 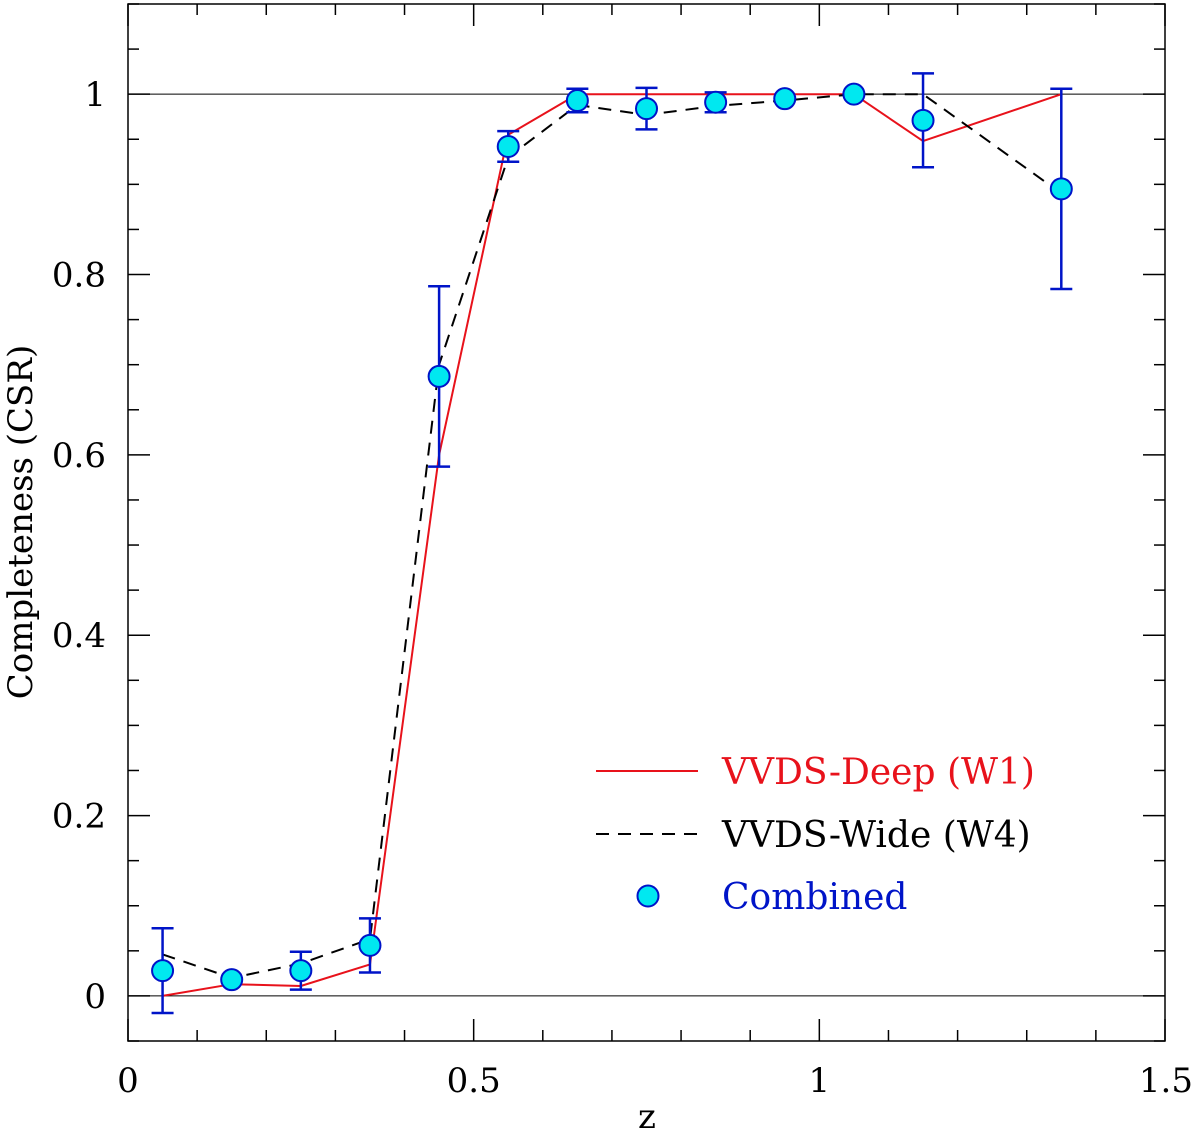 What do you see at coordinates (79, 636) in the screenshot?
I see `y-tick-label: 0.4` at bounding box center [79, 636].